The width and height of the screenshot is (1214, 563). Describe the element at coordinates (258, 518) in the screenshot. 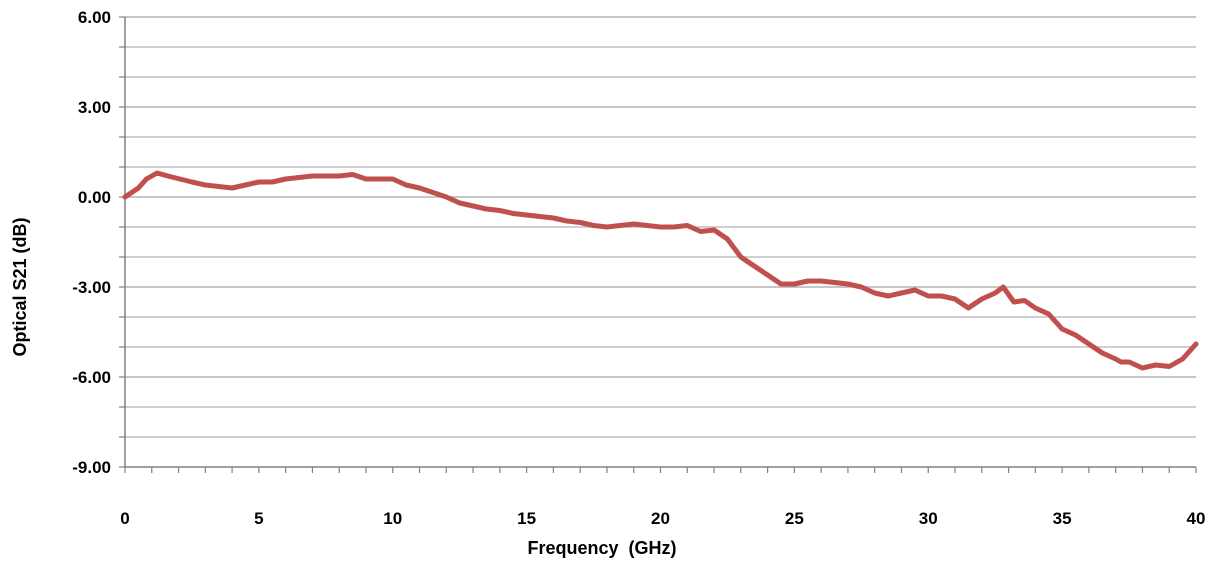

I see `x-tick-label: 5` at that location.